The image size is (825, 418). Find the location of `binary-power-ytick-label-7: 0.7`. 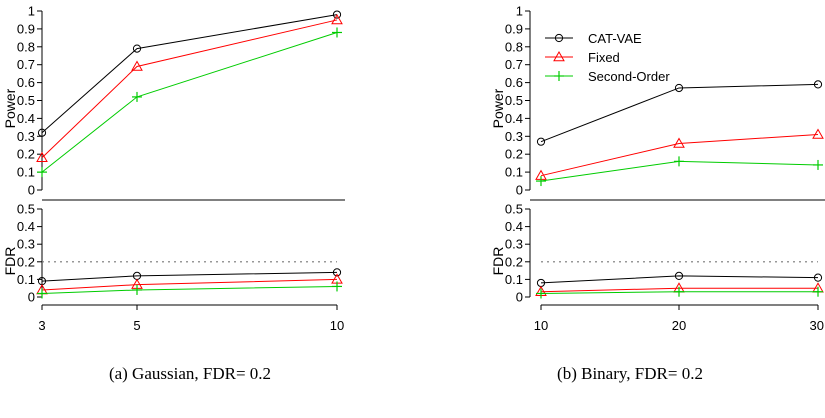

binary-power-ytick-label-7: 0.7 is located at coordinates (514, 64).